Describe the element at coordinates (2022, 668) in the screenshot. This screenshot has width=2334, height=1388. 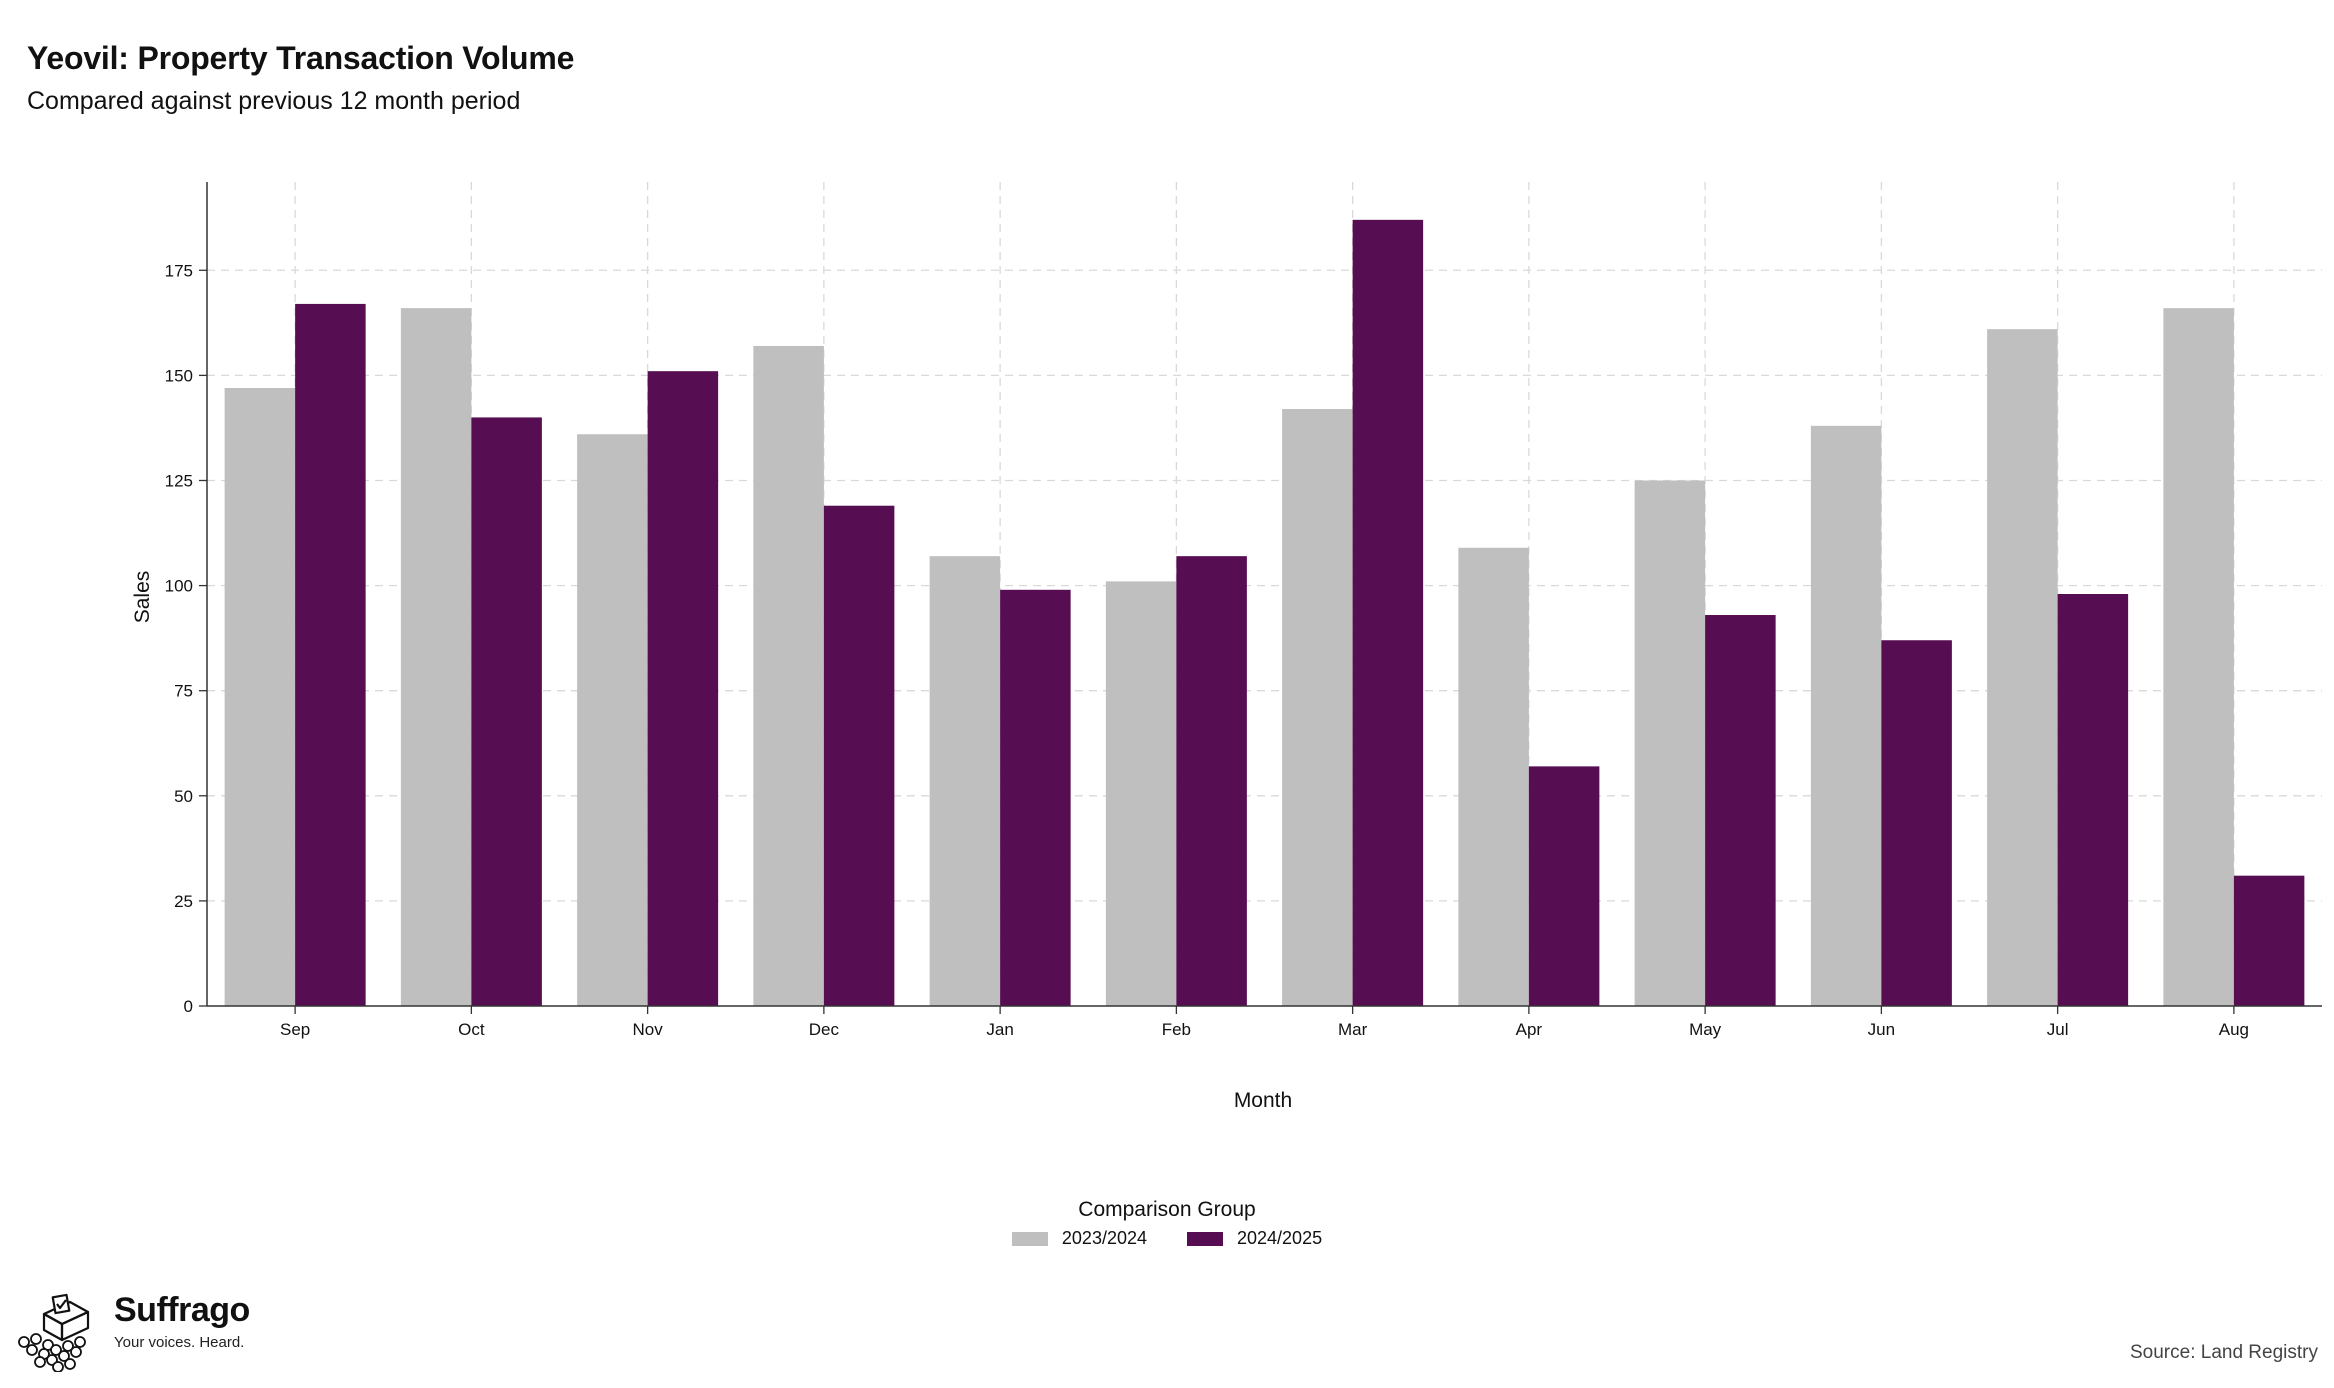
I see `bar-jul-2023-2024` at that location.